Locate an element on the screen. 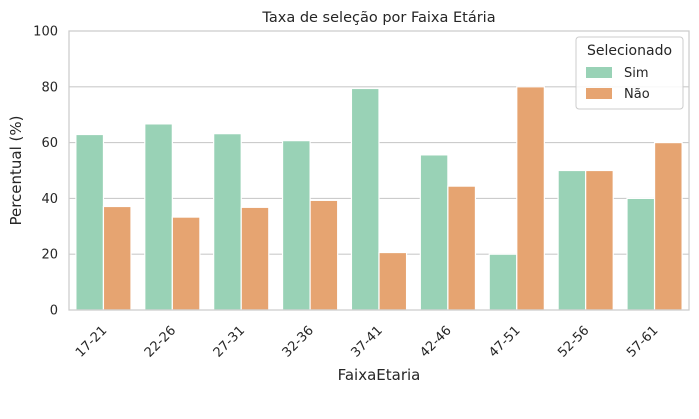  y-tick-label: 100 is located at coordinates (45, 32).